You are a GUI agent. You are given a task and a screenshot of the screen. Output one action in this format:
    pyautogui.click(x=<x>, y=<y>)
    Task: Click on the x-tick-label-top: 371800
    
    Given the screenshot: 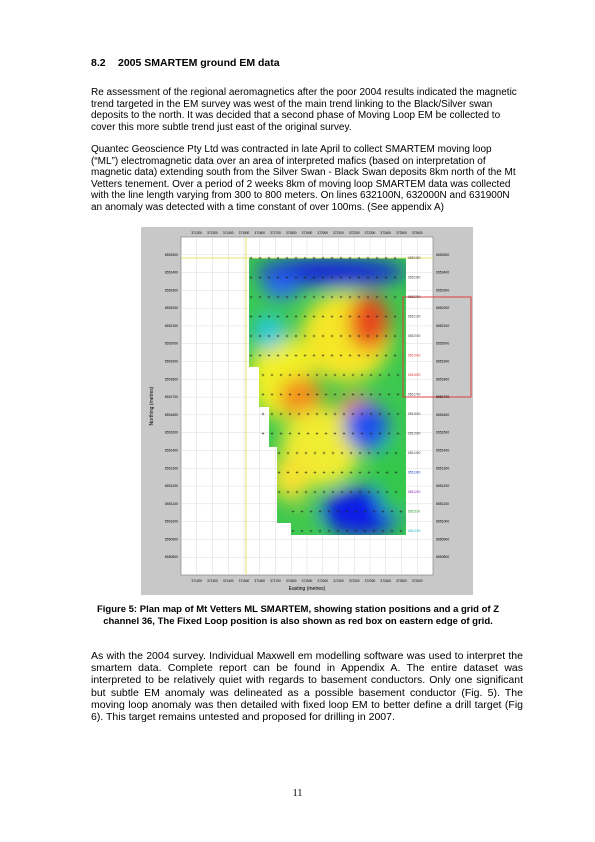 What is the action you would take?
    pyautogui.click(x=291, y=233)
    